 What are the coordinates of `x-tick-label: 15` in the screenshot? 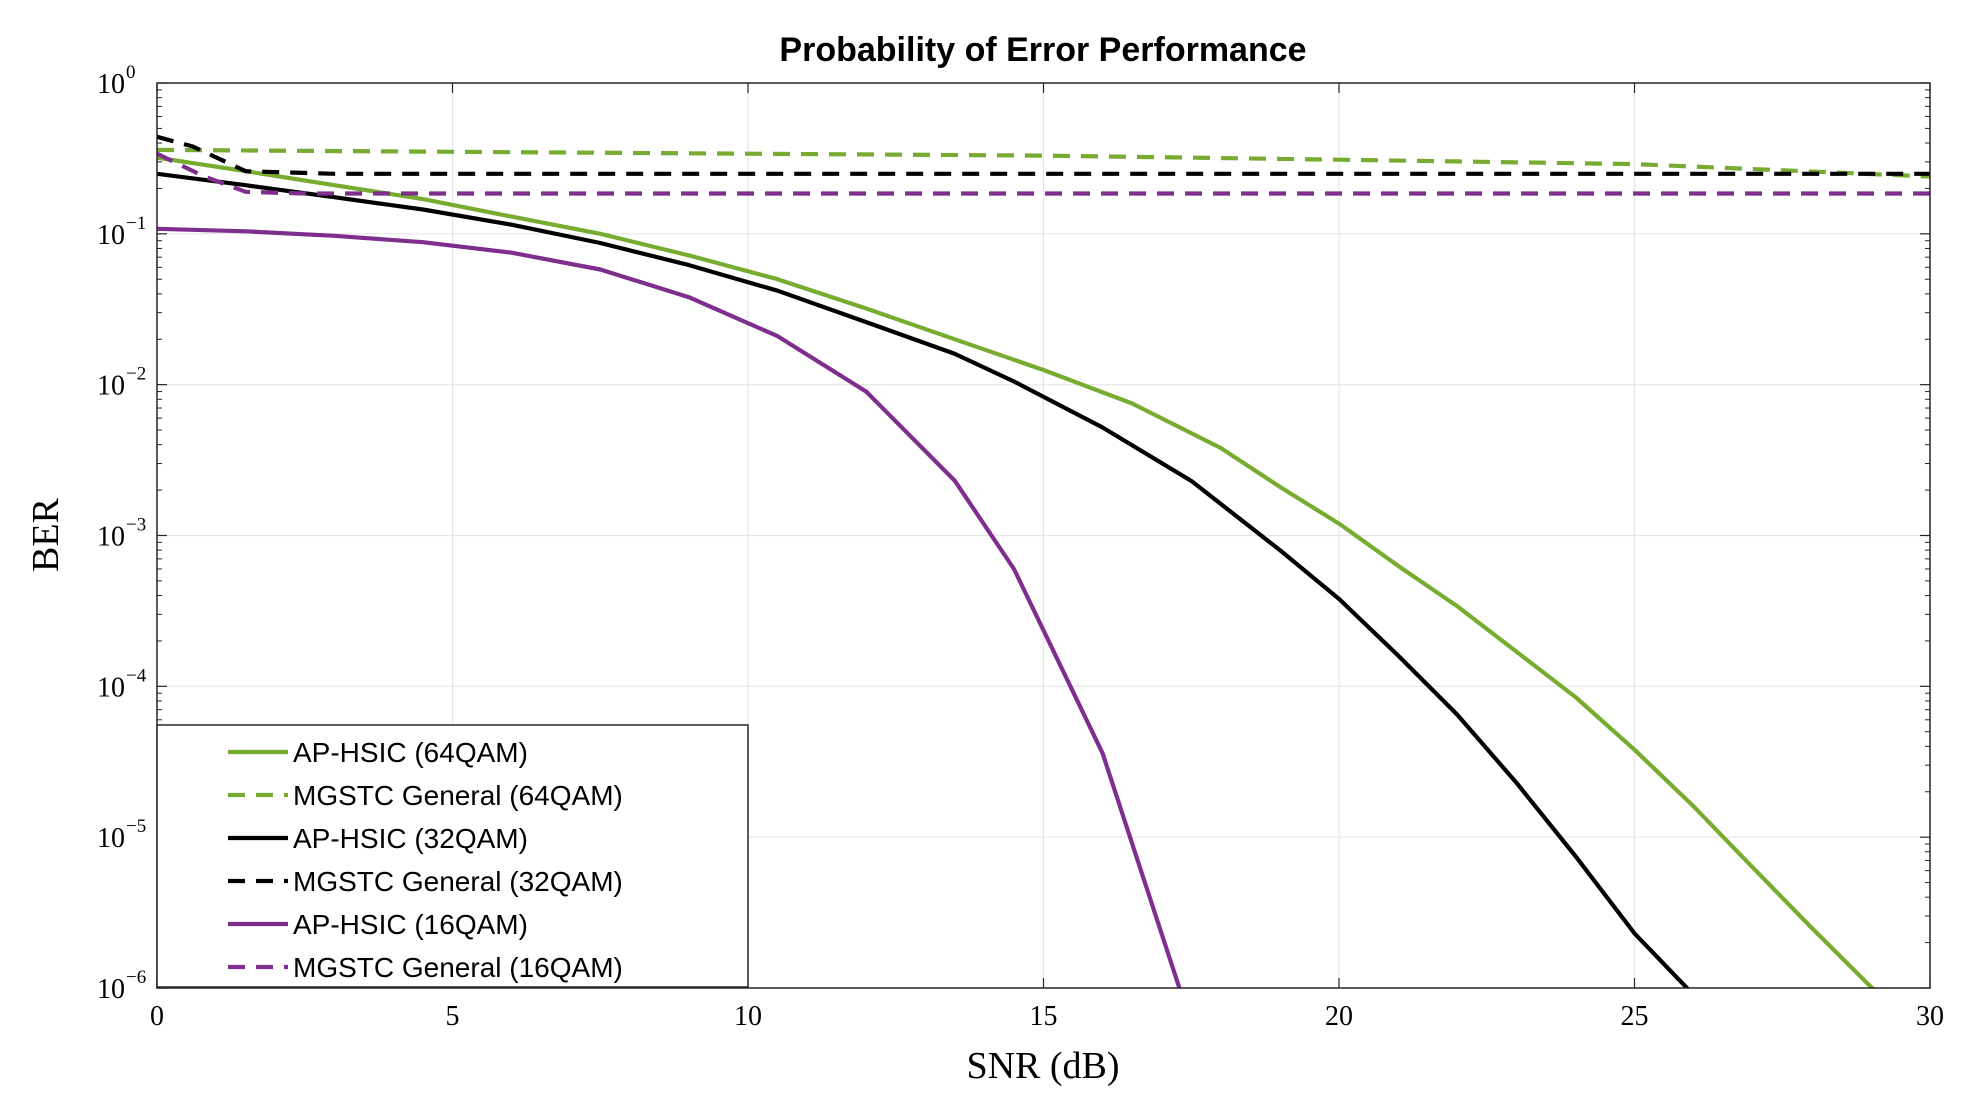 It's located at (1044, 1016).